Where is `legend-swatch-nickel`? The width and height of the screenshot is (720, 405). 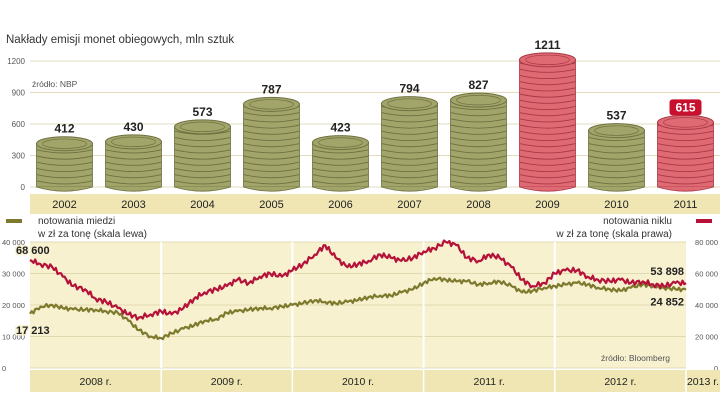 legend-swatch-nickel is located at coordinates (704, 221).